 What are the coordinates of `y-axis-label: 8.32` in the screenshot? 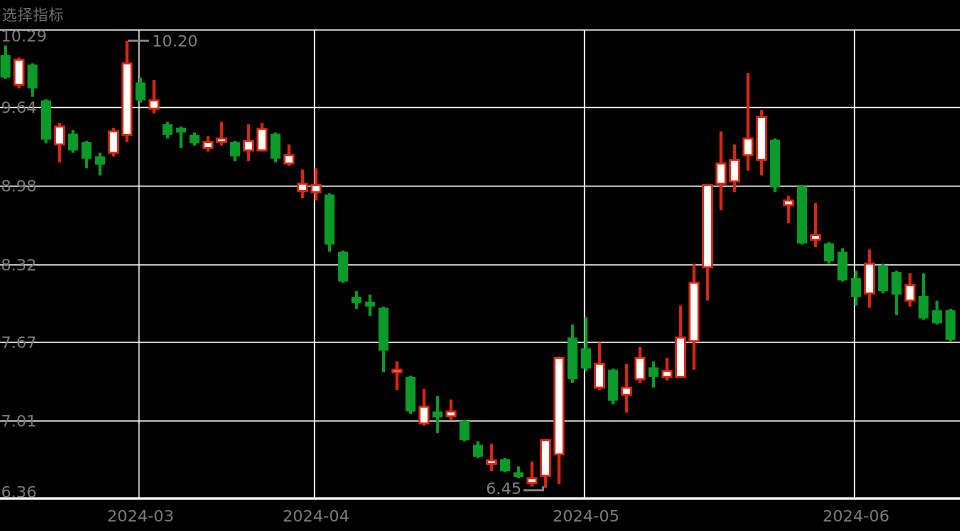 It's located at (19, 264).